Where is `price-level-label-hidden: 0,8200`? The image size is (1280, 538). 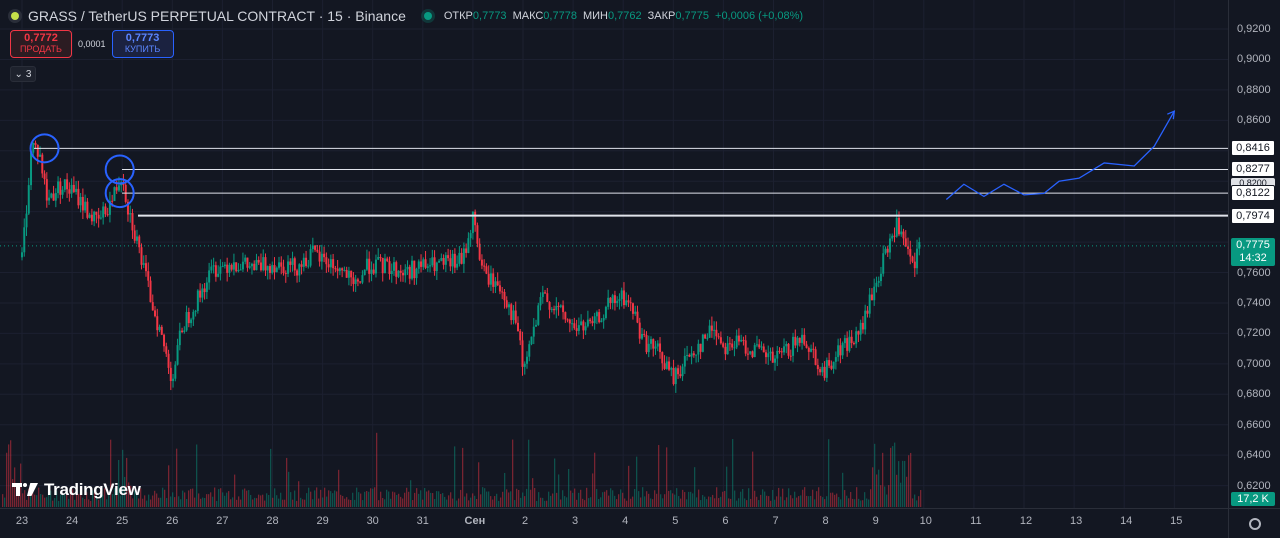 price-level-label-hidden: 0,8200 is located at coordinates (1253, 183).